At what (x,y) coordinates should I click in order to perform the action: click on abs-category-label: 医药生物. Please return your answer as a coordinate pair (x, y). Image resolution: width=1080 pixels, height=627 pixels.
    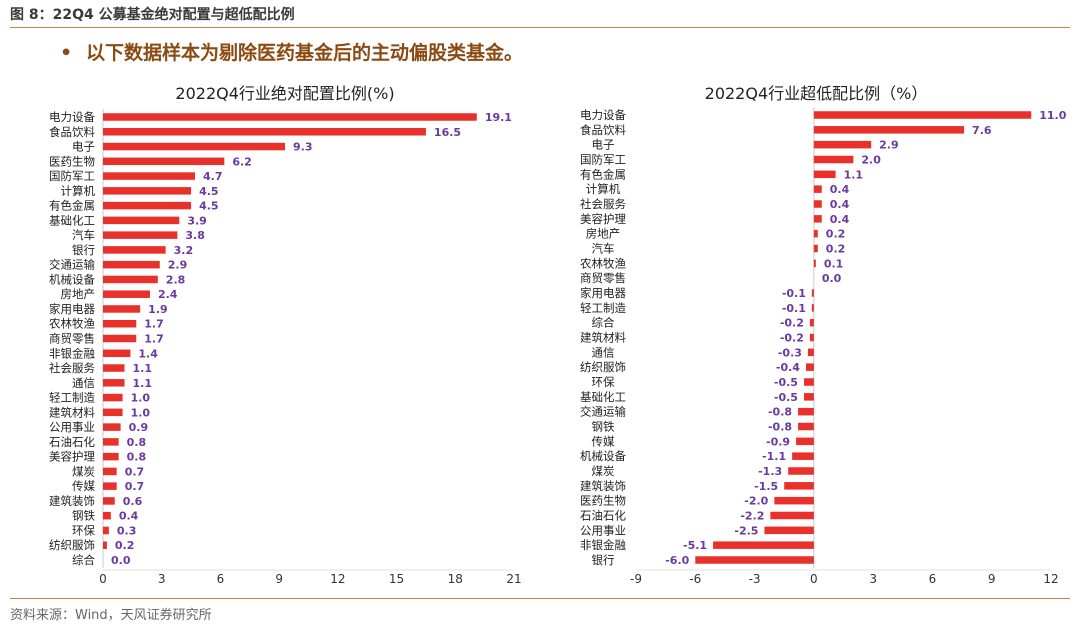
    Looking at the image, I should click on (72, 161).